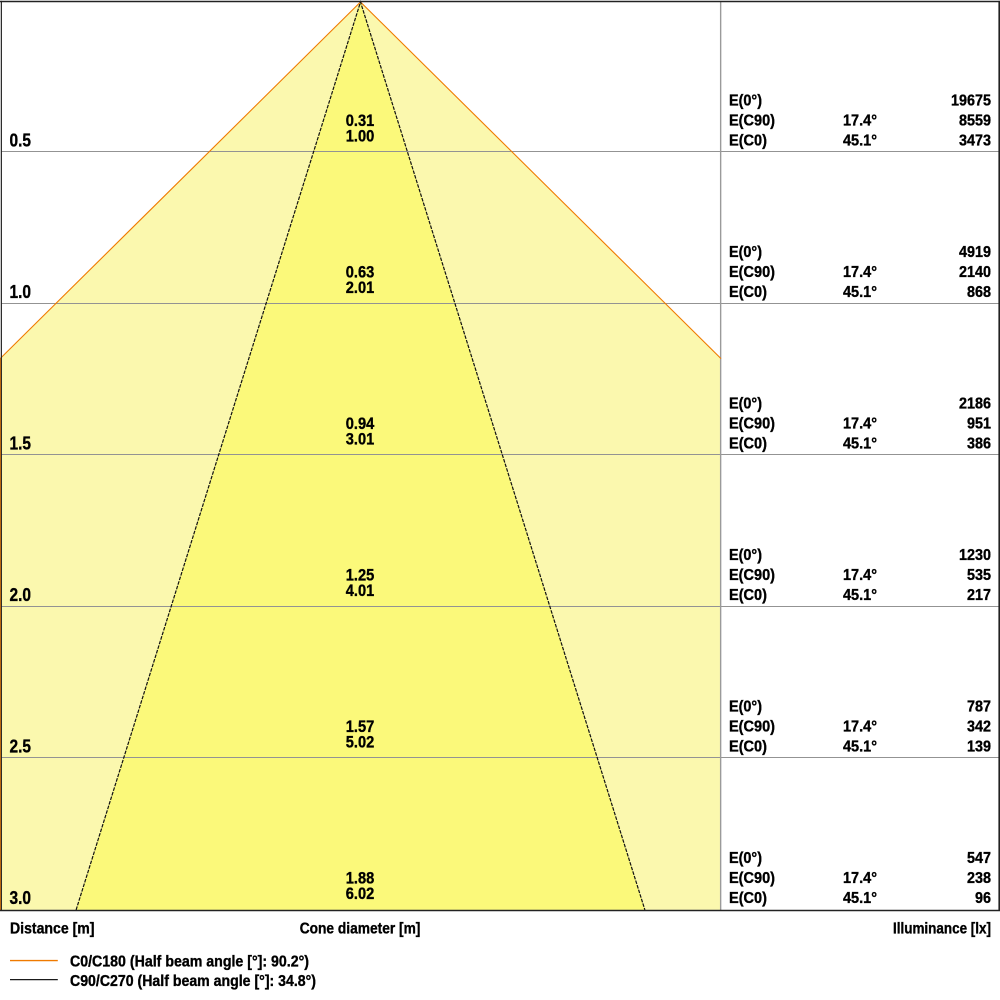  I want to click on svg-text: Cone diameter [m], so click(360, 929).